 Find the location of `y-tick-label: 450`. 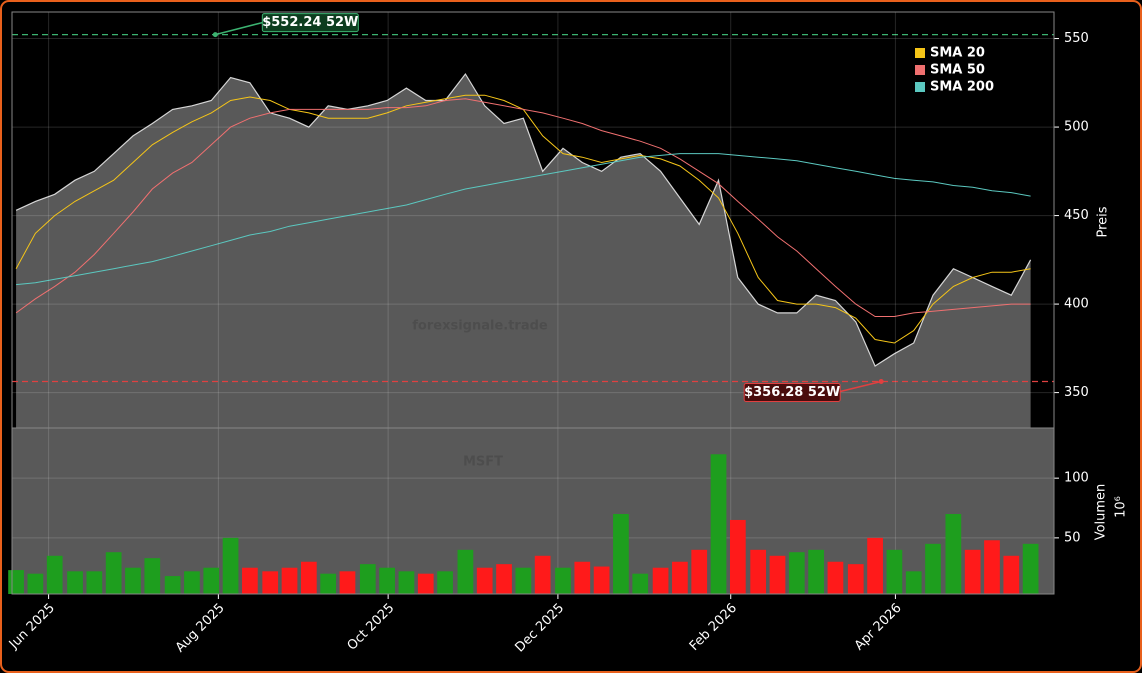

y-tick-label: 450 is located at coordinates (1076, 215).